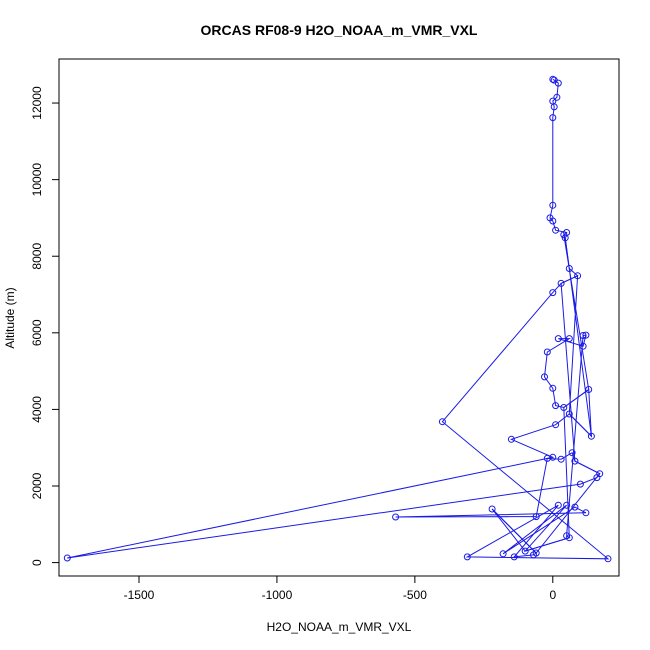 This screenshot has width=650, height=650. I want to click on x-axis-label: H2O_NOAA_m_VMR_VXL, so click(339, 627).